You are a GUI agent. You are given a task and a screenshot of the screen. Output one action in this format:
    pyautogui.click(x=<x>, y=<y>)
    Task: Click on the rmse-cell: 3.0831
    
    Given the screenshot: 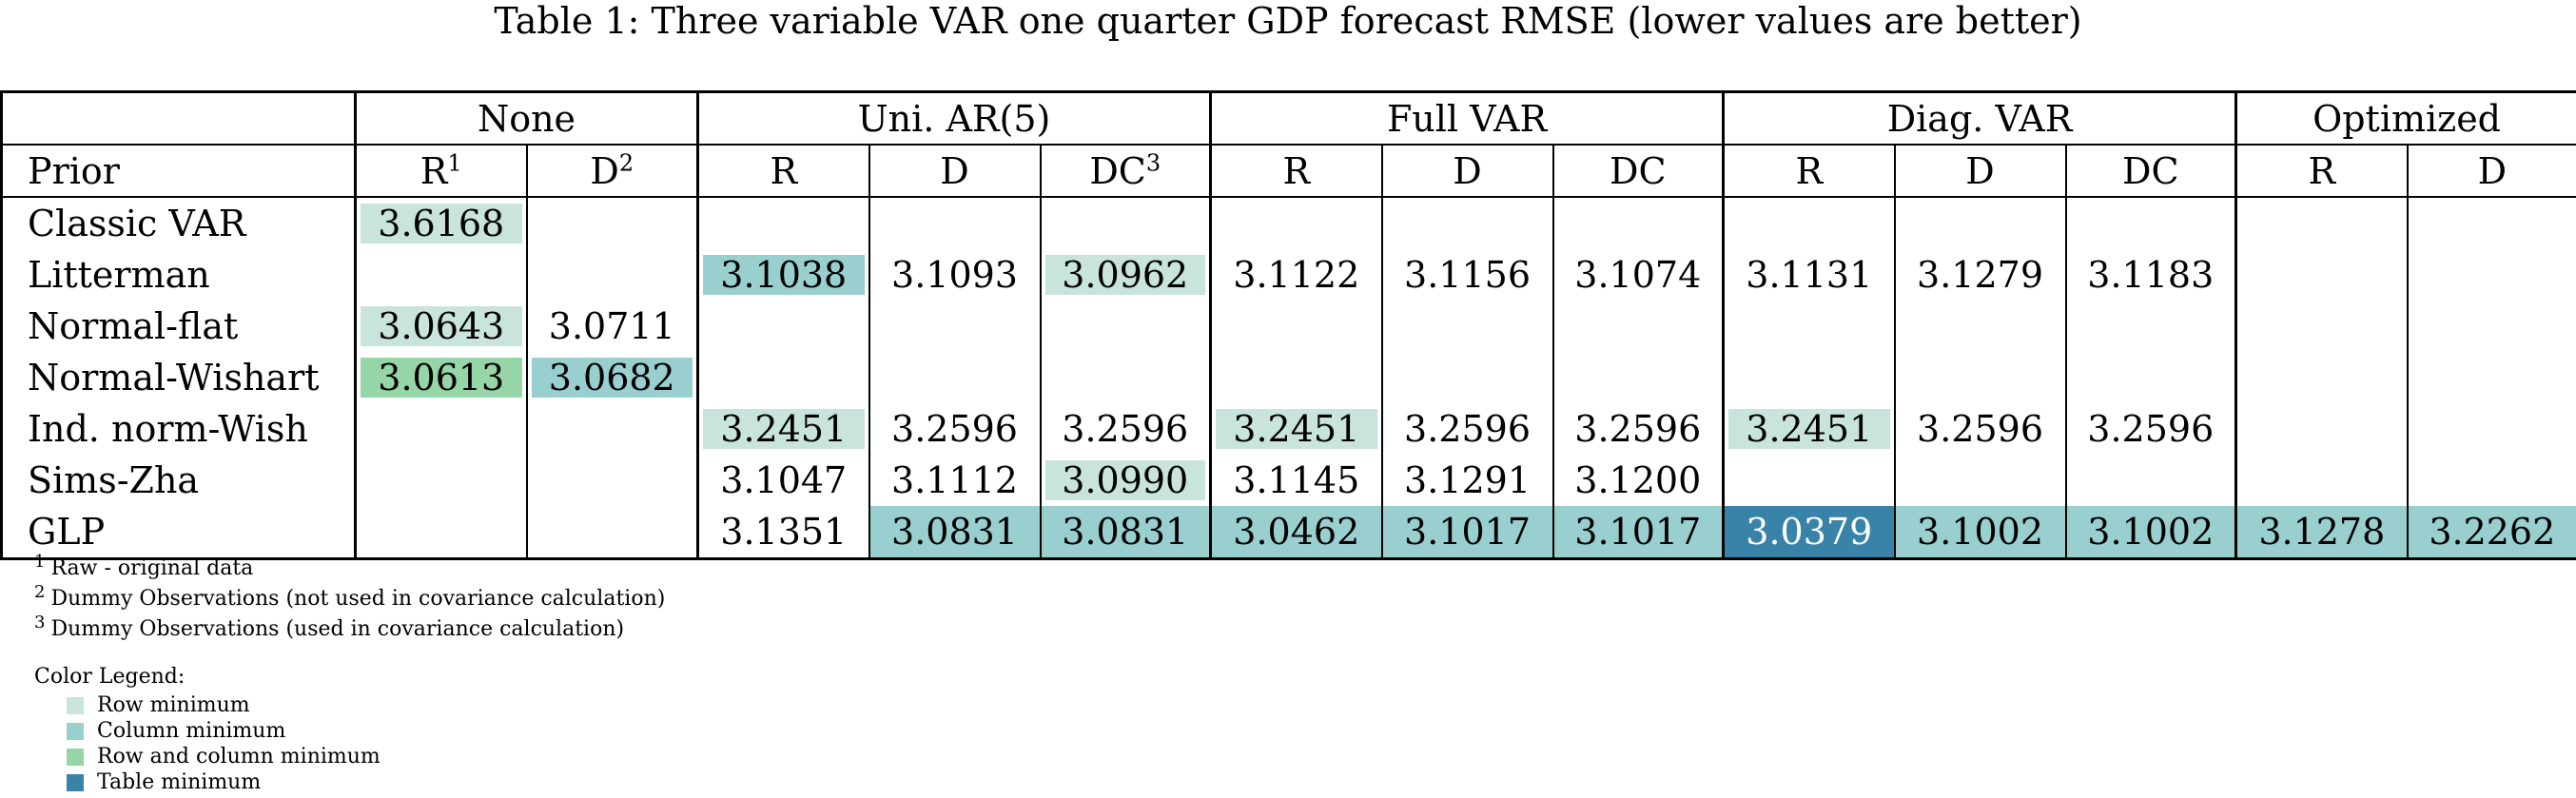 What is the action you would take?
    pyautogui.click(x=1126, y=532)
    